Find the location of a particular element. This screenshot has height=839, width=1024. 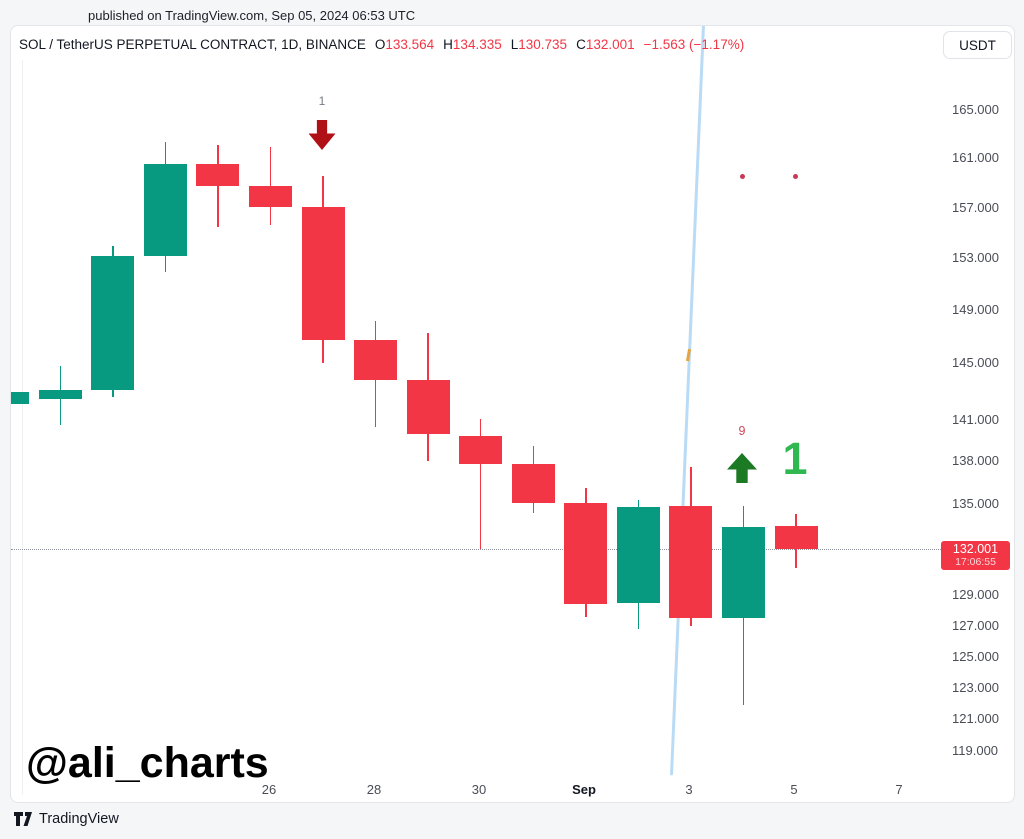

change-value: −1.563 (−1.17%) is located at coordinates (694, 44).